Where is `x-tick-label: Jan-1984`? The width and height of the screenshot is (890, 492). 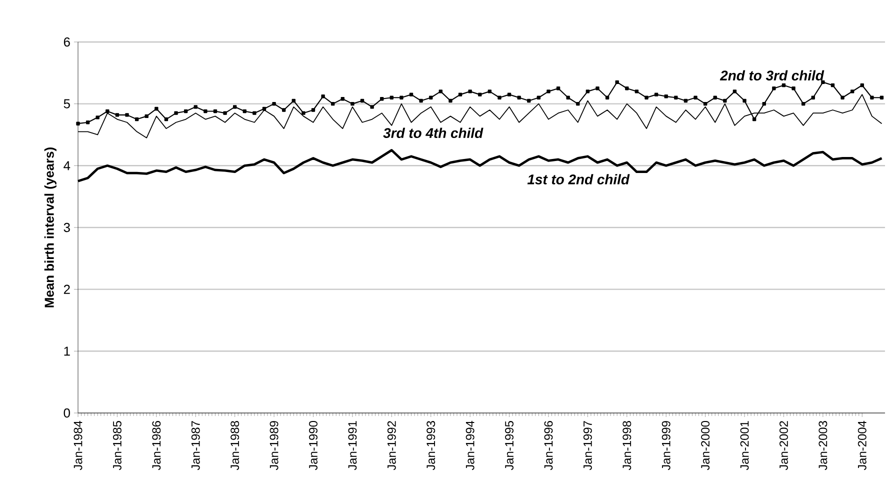
x-tick-label: Jan-1984 is located at coordinates (78, 445).